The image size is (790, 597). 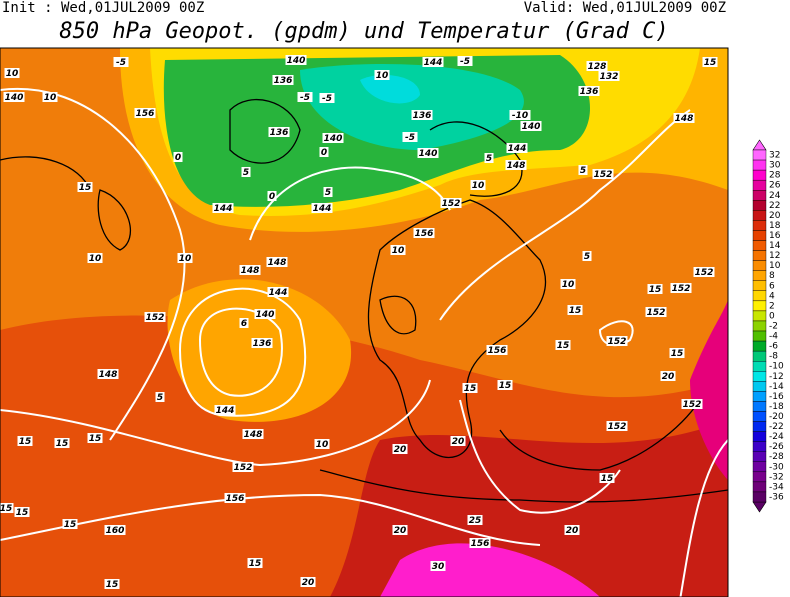 I want to click on contour-label: -5, so click(x=327, y=99).